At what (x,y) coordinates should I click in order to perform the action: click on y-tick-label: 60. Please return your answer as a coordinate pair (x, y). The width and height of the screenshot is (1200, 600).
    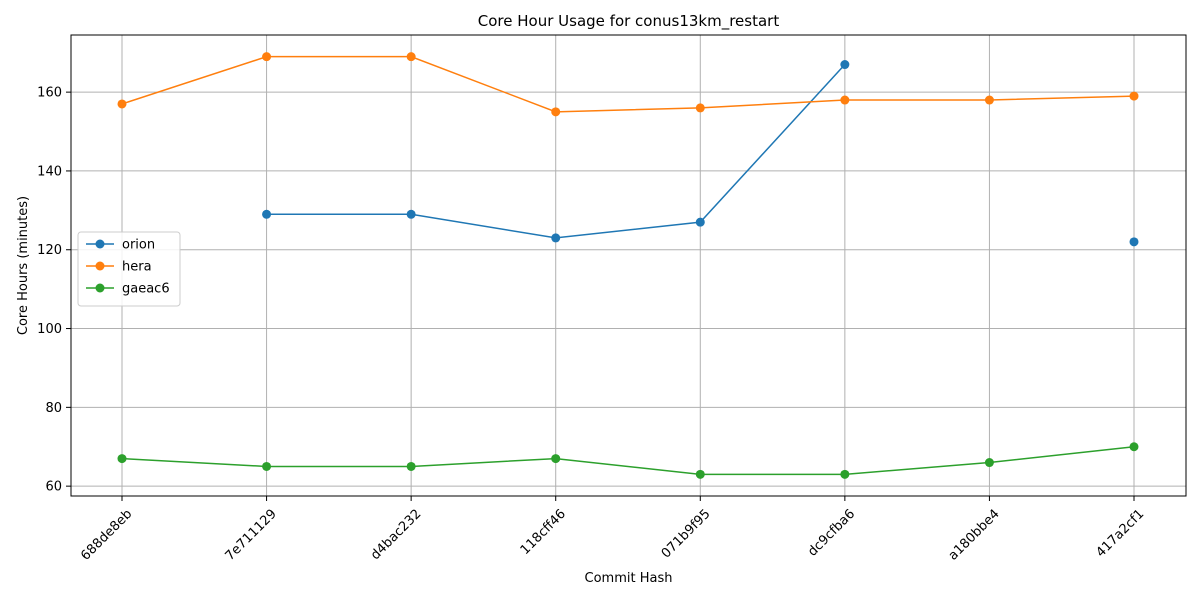
    Looking at the image, I should click on (53, 487).